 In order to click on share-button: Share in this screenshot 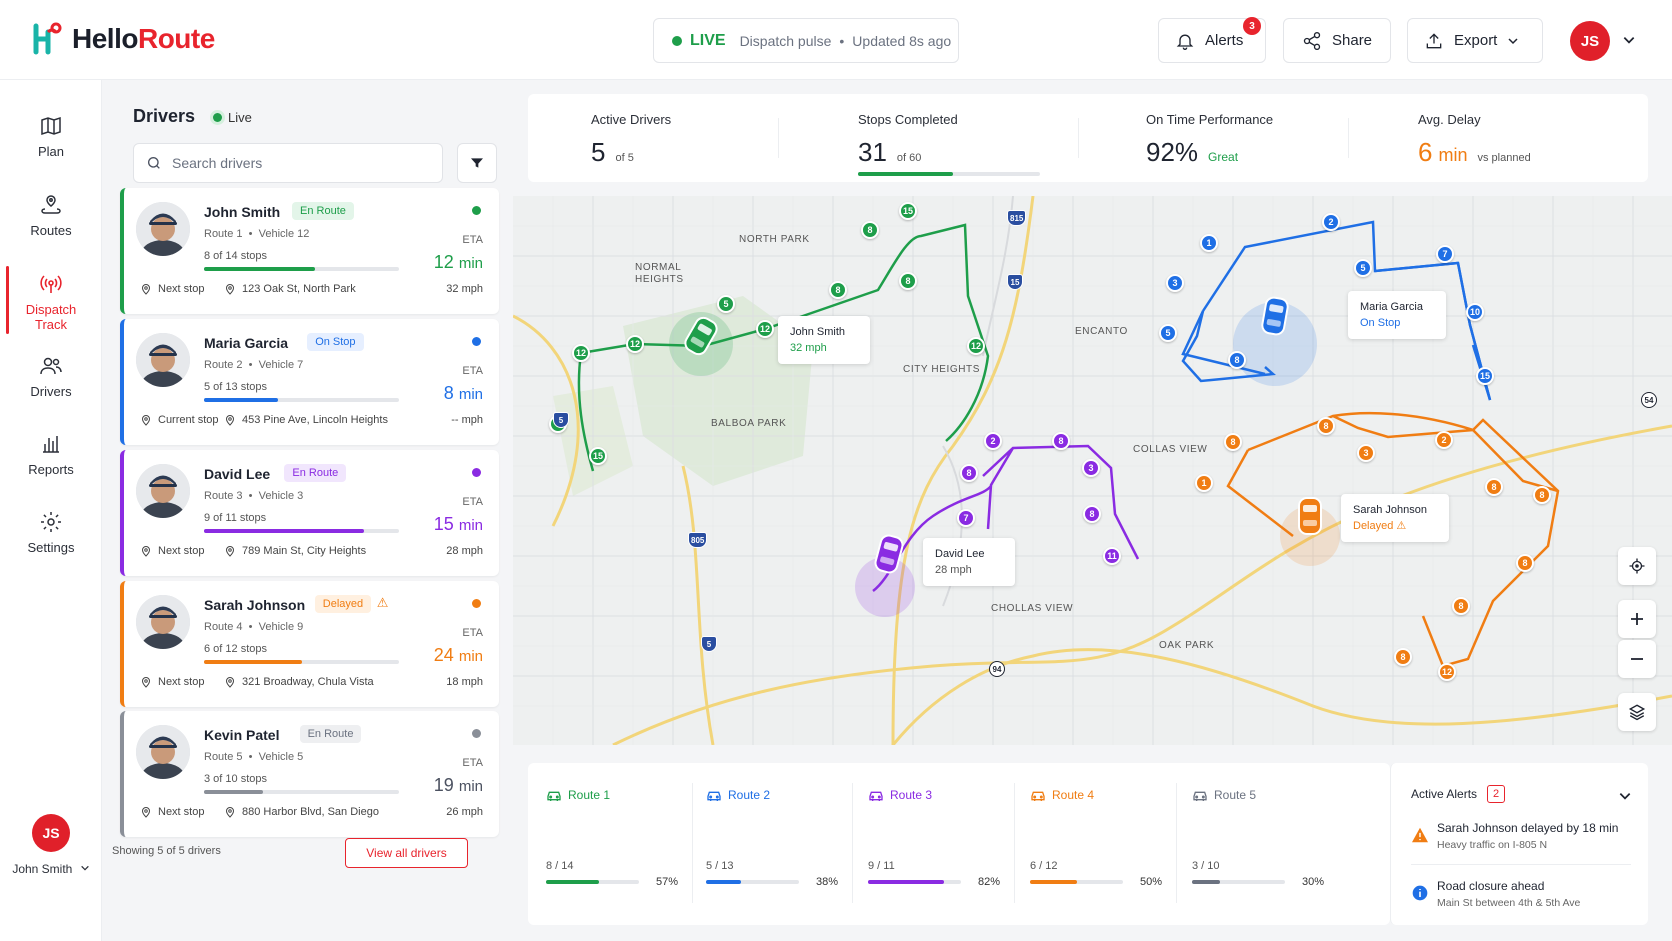, I will do `click(1337, 40)`.